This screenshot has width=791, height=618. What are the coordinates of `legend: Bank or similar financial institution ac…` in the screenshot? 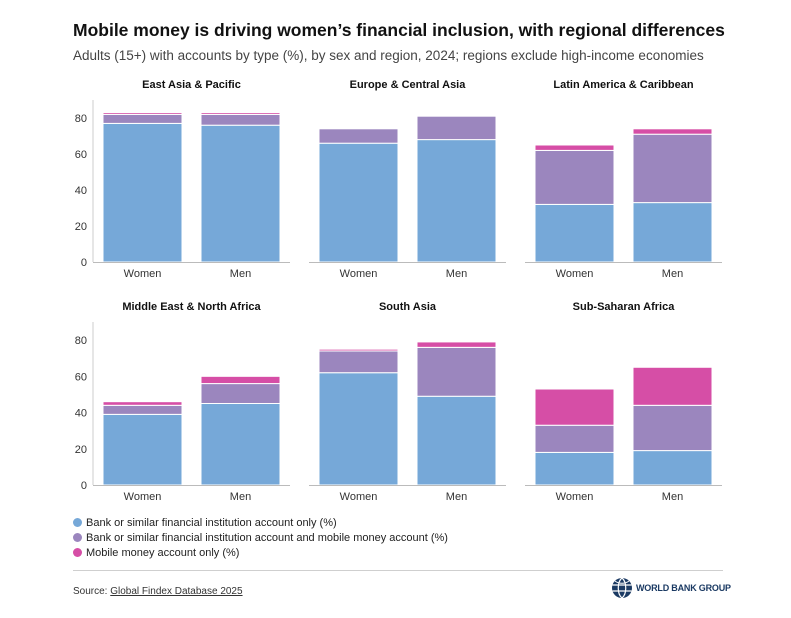 It's located at (260, 537).